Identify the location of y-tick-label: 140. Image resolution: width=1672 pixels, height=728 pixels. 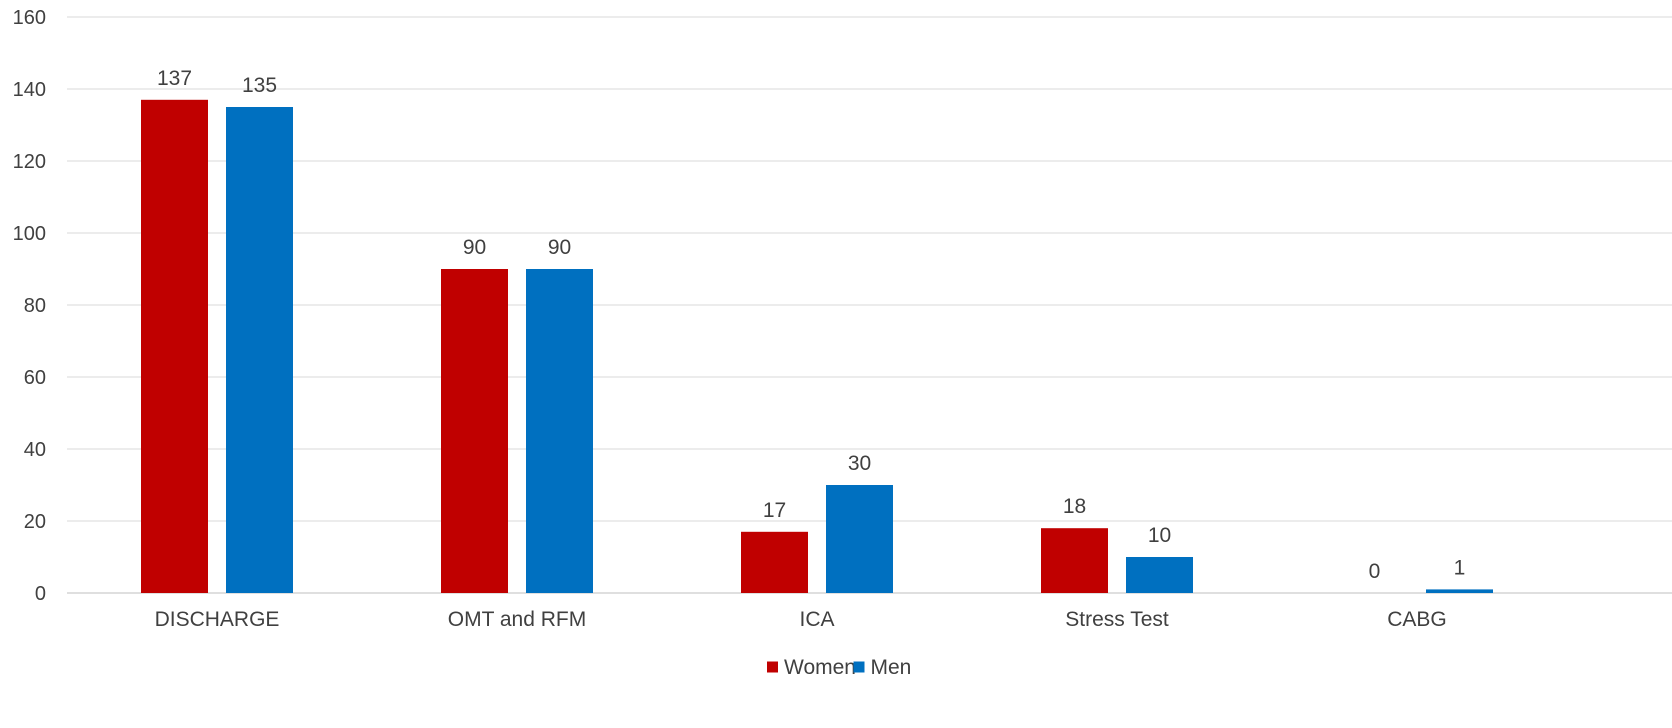
(29, 90).